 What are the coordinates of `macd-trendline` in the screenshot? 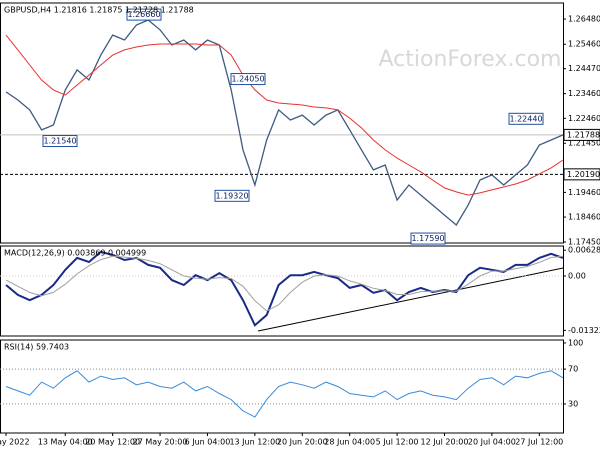 It's located at (410, 299).